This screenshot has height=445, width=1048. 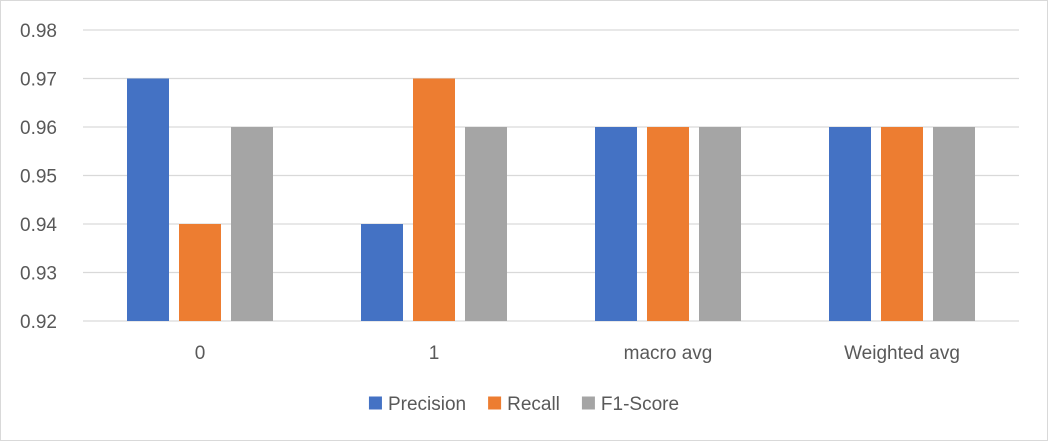 What do you see at coordinates (38, 274) in the screenshot?
I see `y-tick-label: 0.93` at bounding box center [38, 274].